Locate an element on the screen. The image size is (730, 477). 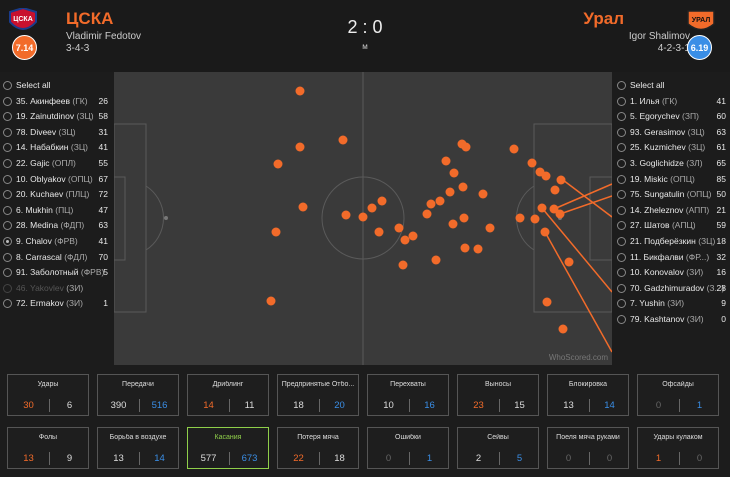
stat-box: Ошибки 0 1 is located at coordinates (408, 448).